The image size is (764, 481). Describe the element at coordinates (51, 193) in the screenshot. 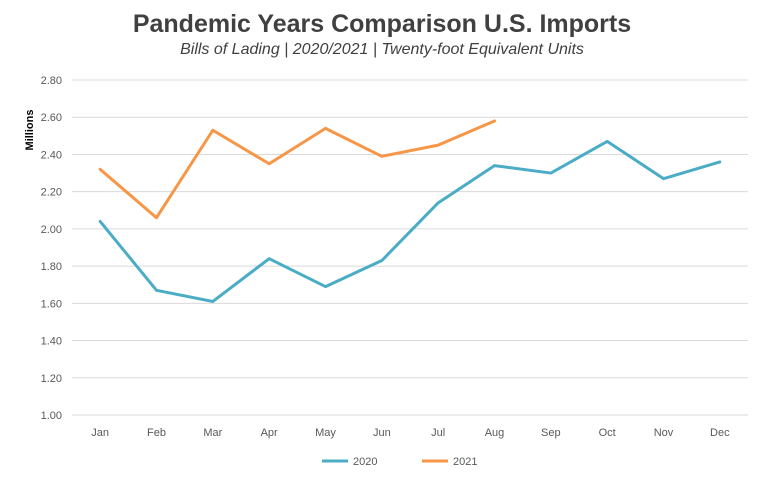

I see `y-tick-label: 2.20` at that location.